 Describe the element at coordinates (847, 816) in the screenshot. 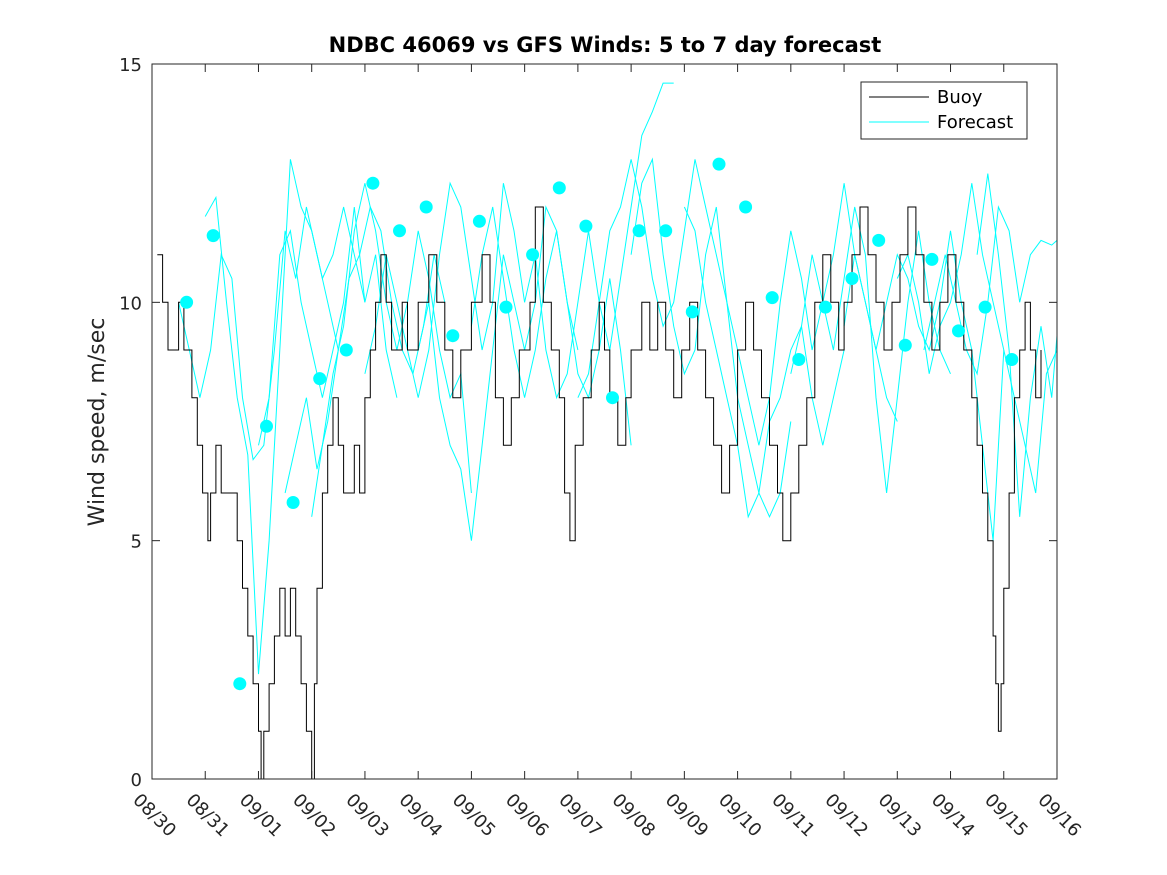

I see `x-tick-label: 09/12` at that location.